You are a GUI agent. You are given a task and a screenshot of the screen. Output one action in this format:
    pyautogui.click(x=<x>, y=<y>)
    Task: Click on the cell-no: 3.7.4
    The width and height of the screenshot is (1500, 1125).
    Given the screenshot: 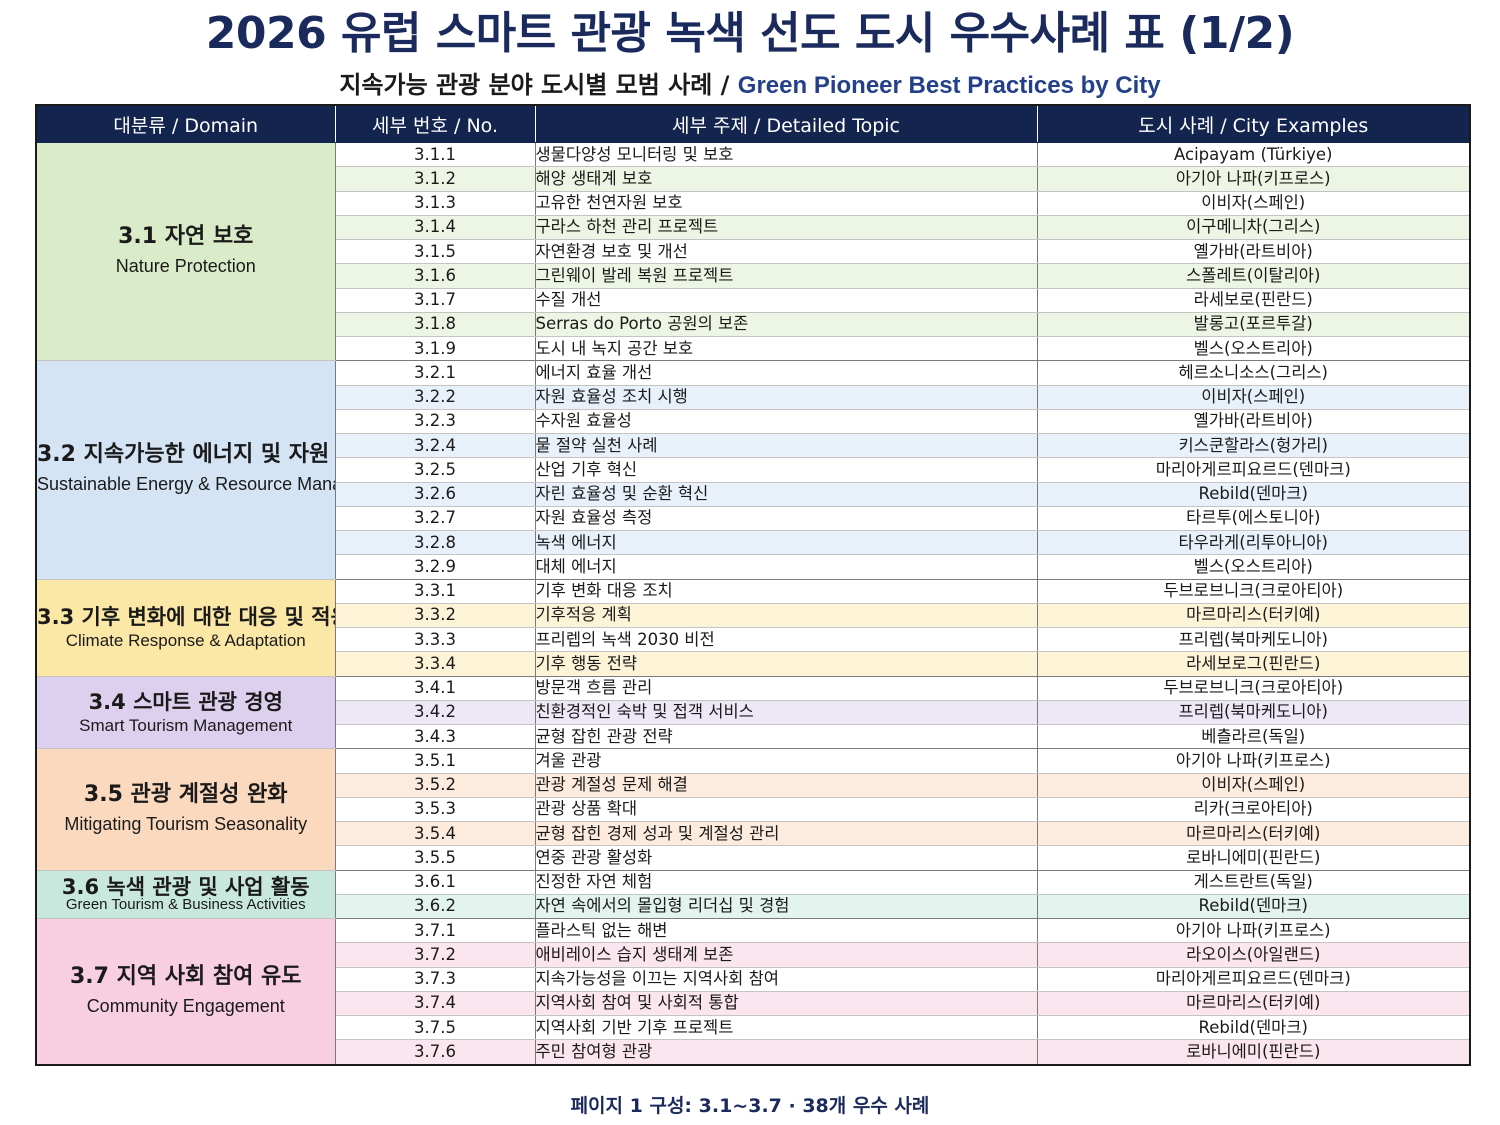 What is the action you would take?
    pyautogui.click(x=435, y=1004)
    